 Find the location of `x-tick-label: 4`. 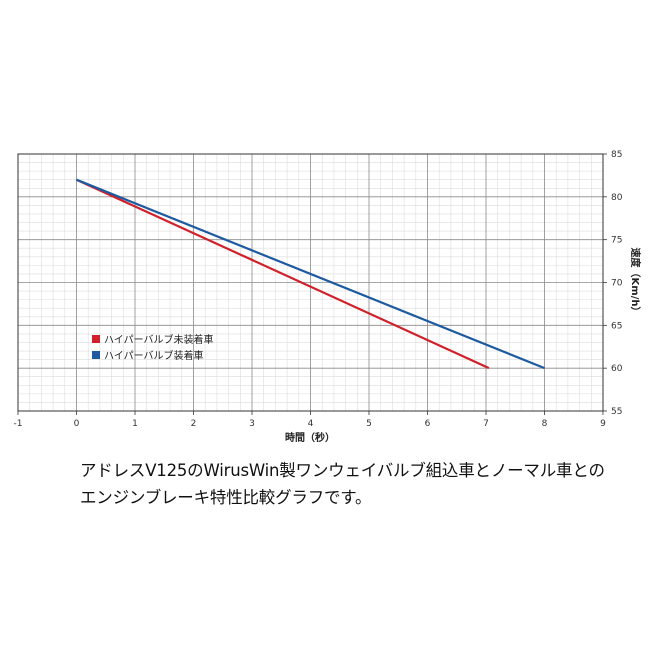

x-tick-label: 4 is located at coordinates (311, 424).